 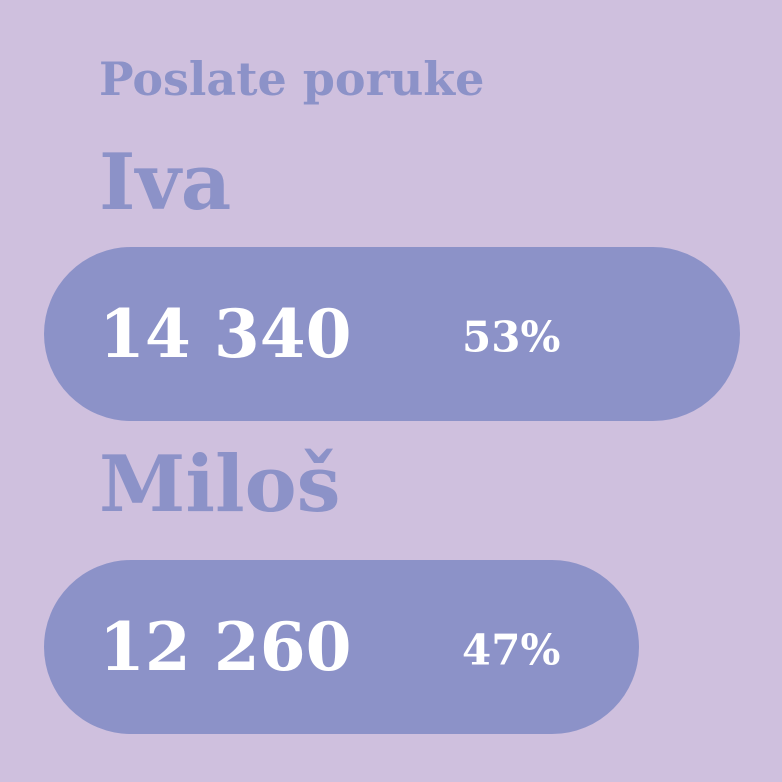 I want to click on category-label-iva: Iva, so click(x=165, y=182).